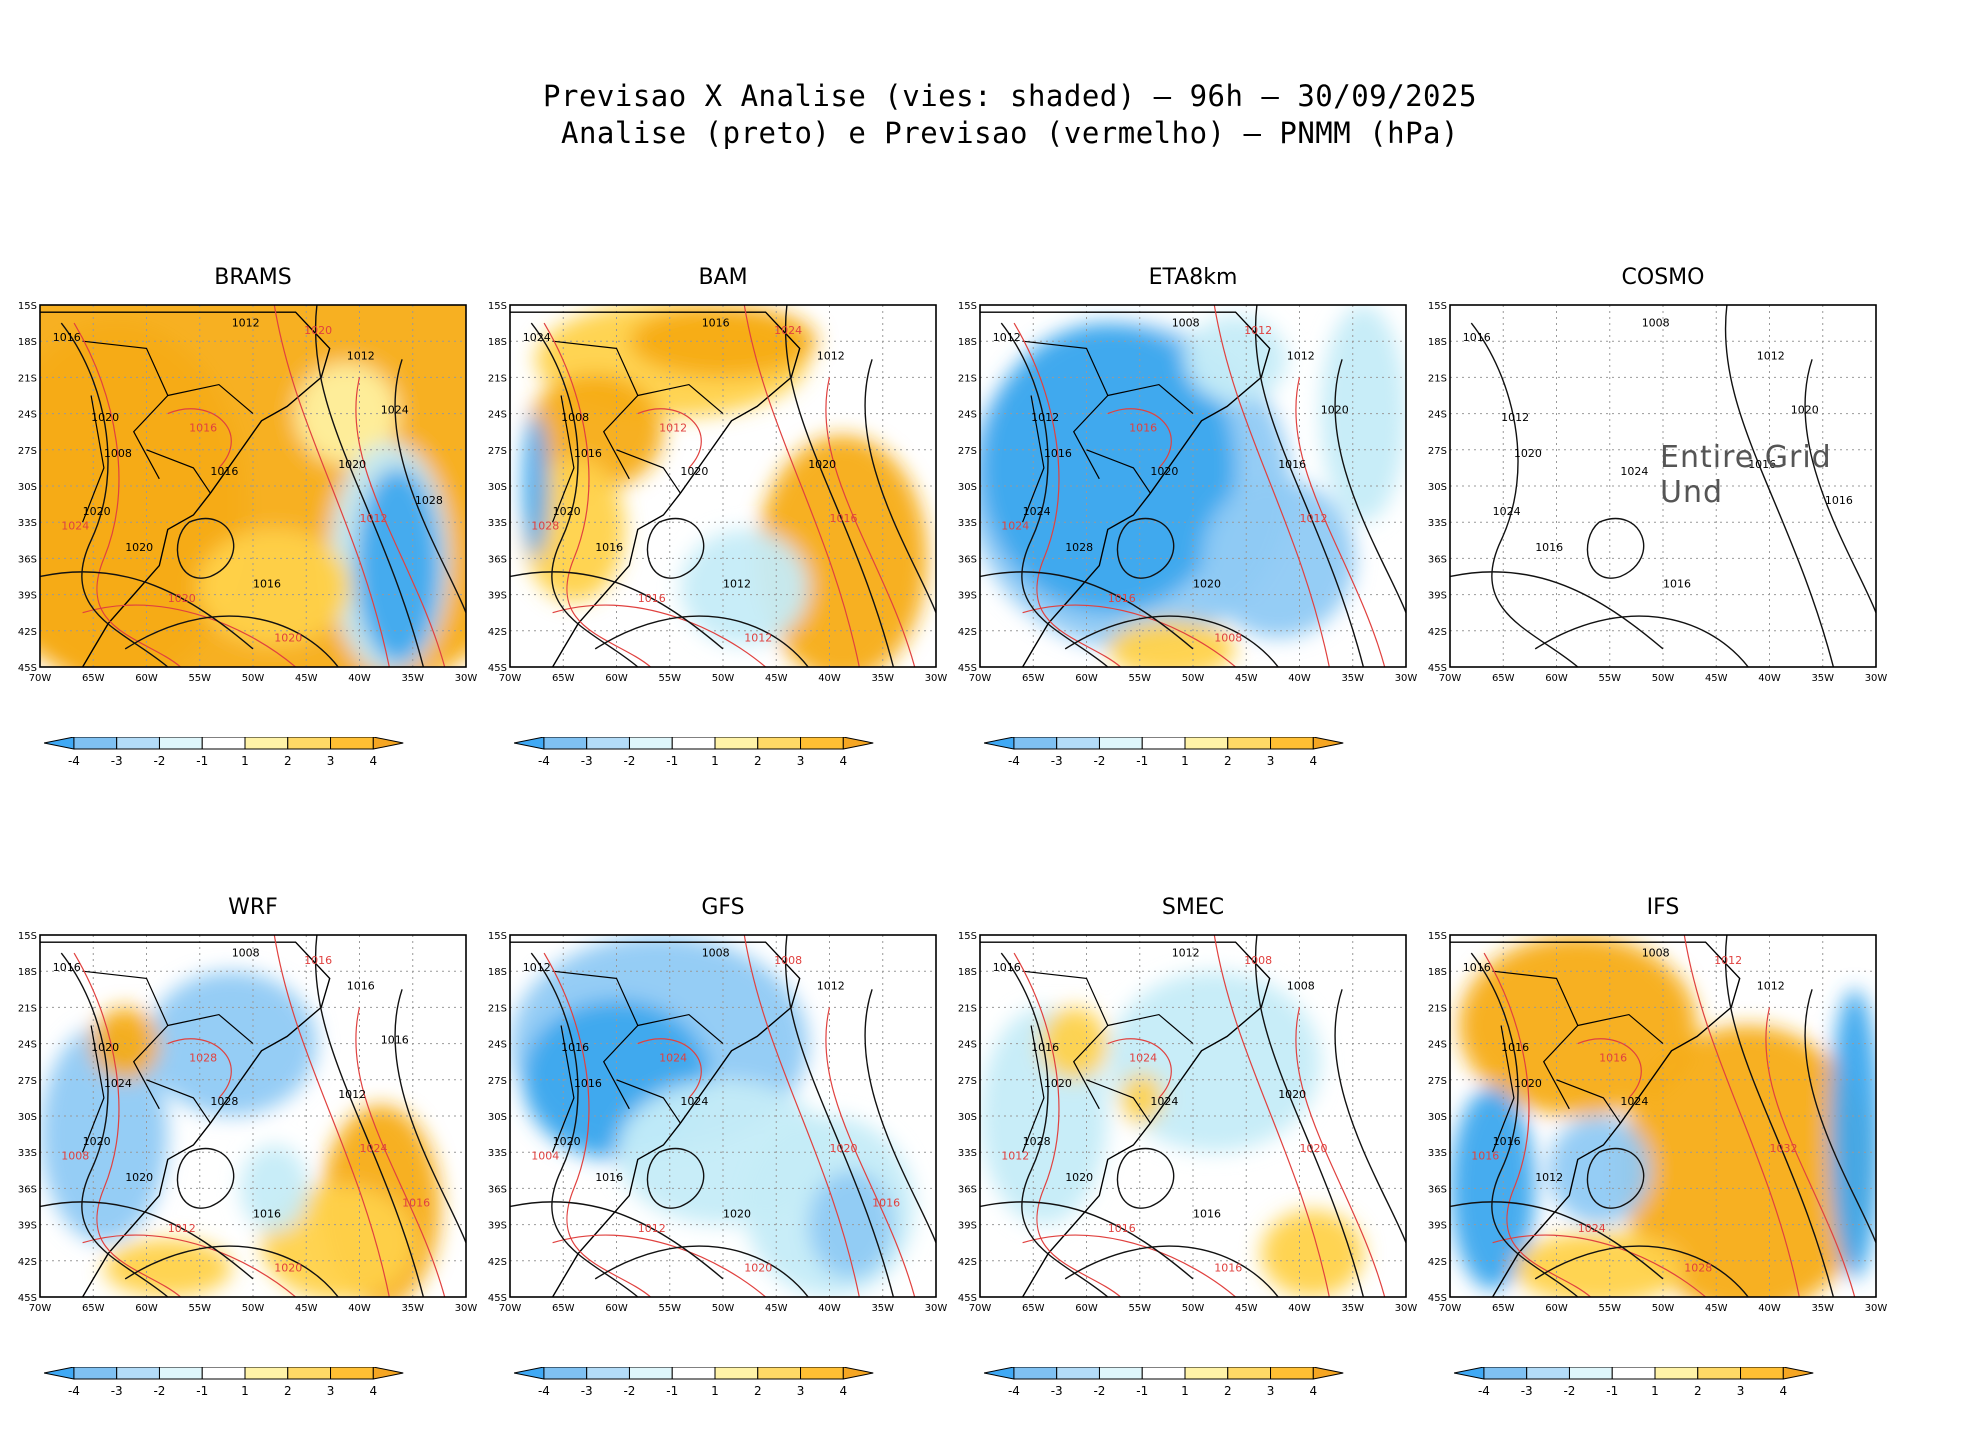 This screenshot has width=1964, height=1436. I want to click on contour-label-forecast: 1016, so click(652, 598).